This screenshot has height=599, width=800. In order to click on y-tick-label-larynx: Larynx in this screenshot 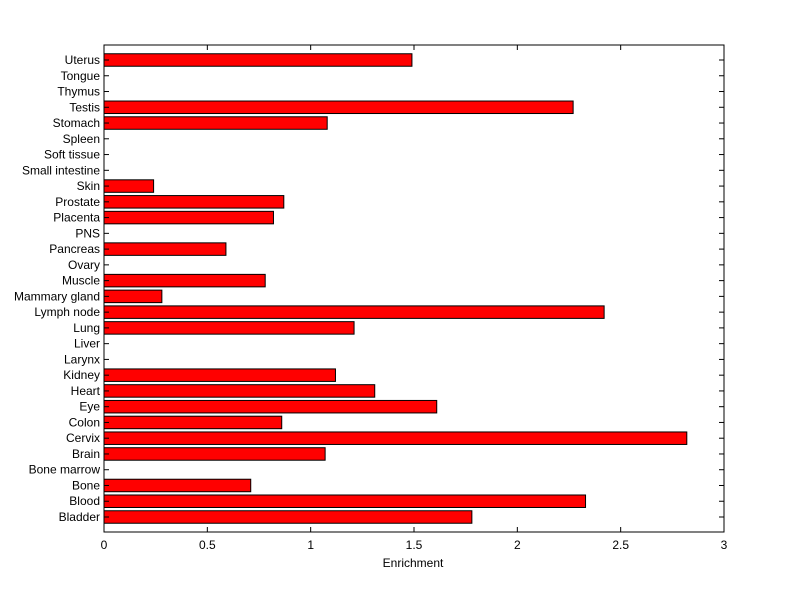, I will do `click(82, 359)`.